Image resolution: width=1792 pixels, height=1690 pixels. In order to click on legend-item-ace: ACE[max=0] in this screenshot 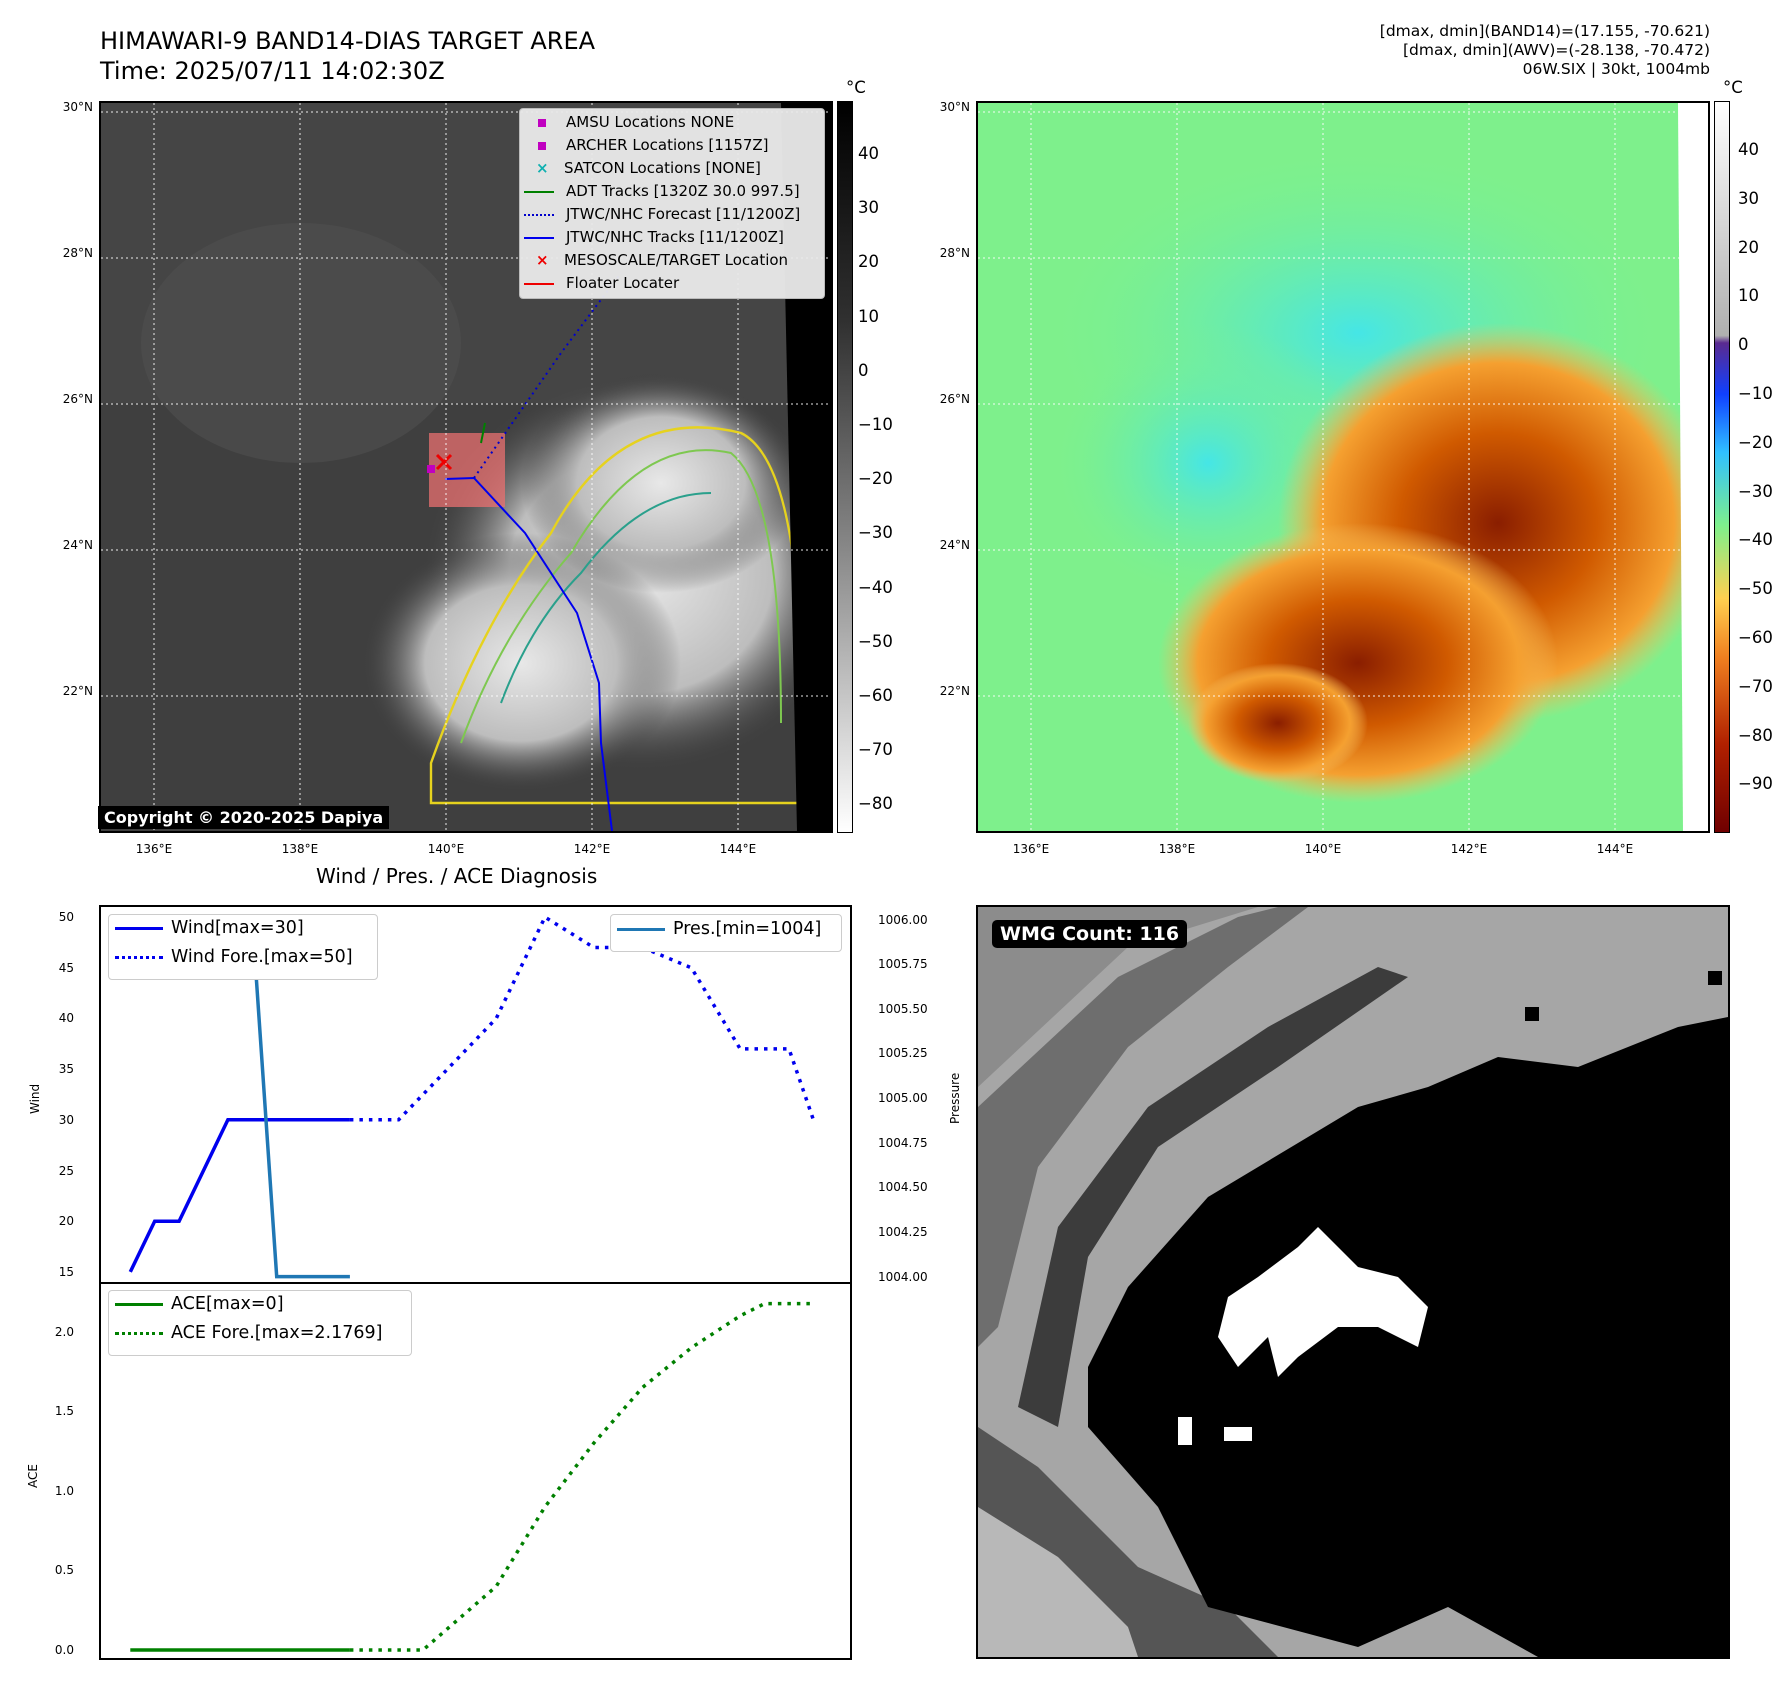, I will do `click(199, 1304)`.